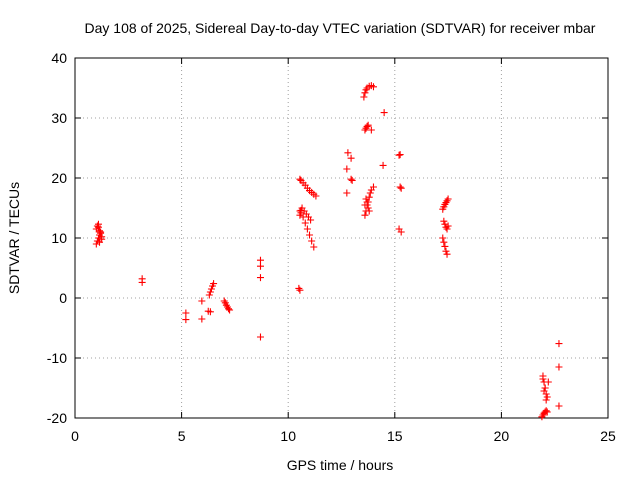 This screenshot has height=480, width=640. I want to click on y-tick-label: 30, so click(59, 118).